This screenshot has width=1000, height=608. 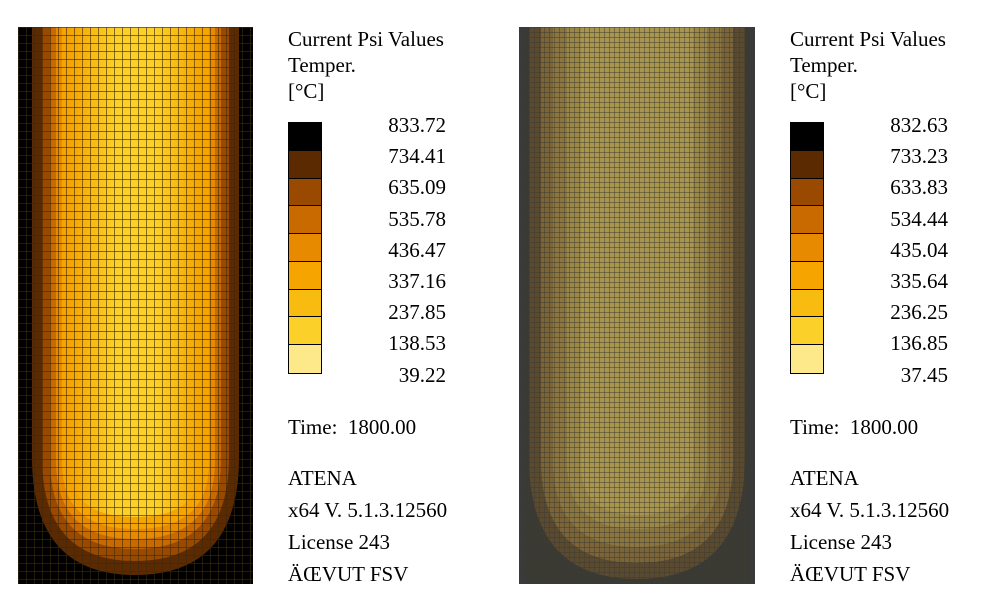 I want to click on scale-value: 535.78, so click(x=417, y=218).